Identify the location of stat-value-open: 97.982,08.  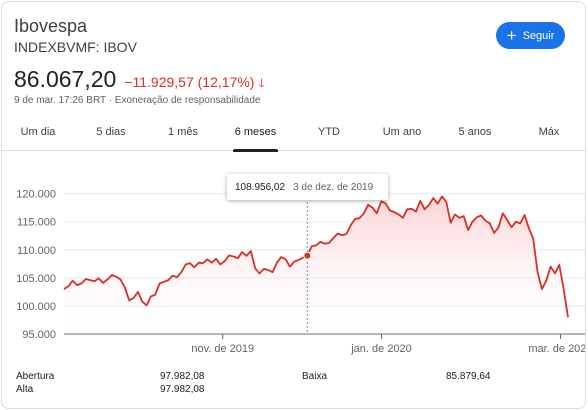
(182, 376).